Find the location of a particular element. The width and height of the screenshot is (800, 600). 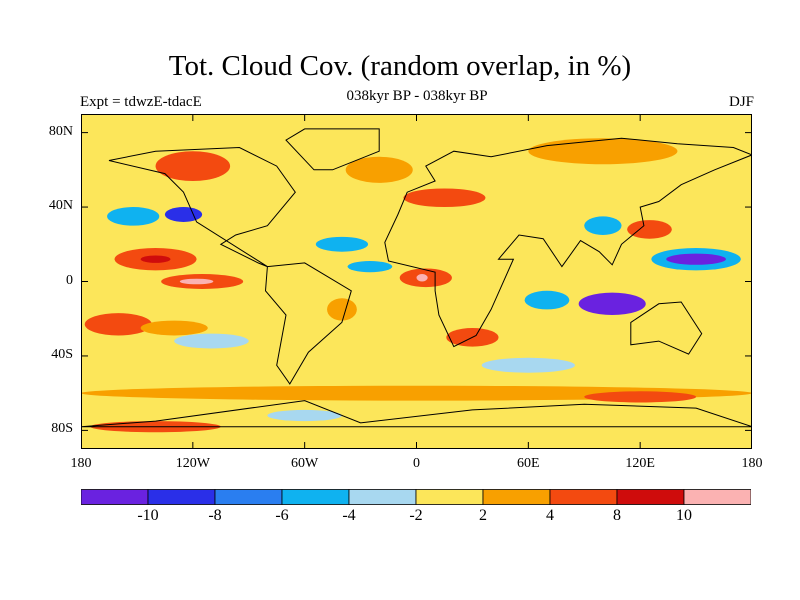

anomaly-east-pacific-core is located at coordinates (196, 281).